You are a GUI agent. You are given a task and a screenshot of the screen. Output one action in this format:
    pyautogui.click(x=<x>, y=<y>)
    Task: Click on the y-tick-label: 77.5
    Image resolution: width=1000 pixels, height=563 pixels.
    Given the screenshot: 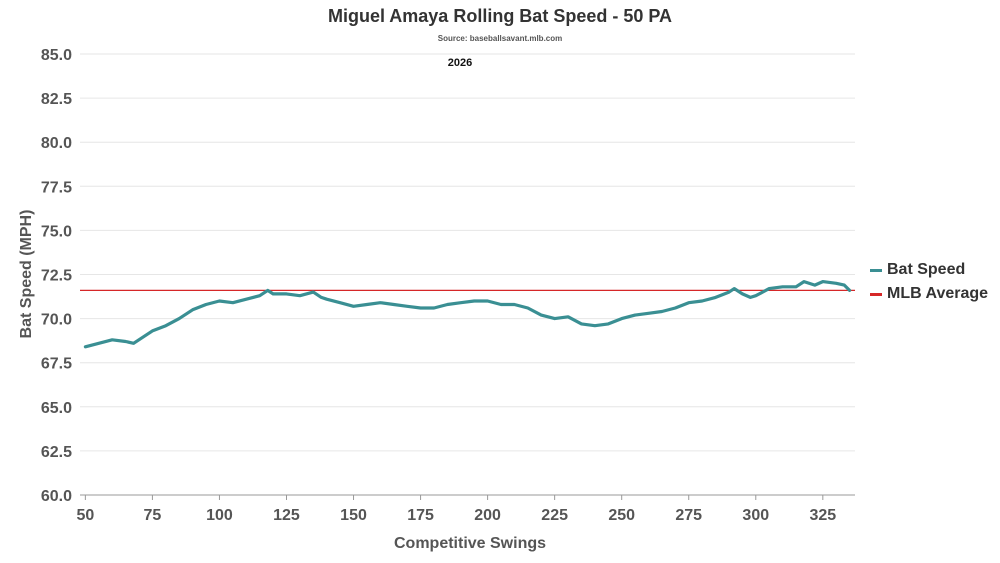 What is the action you would take?
    pyautogui.click(x=56, y=187)
    